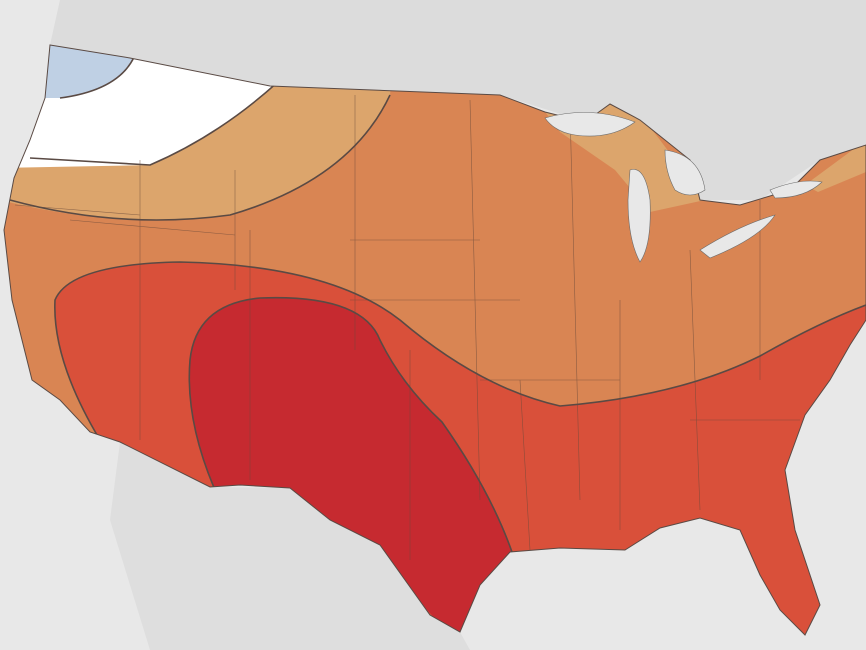 The height and width of the screenshot is (650, 866). I want to click on lake-superior, so click(590, 124).